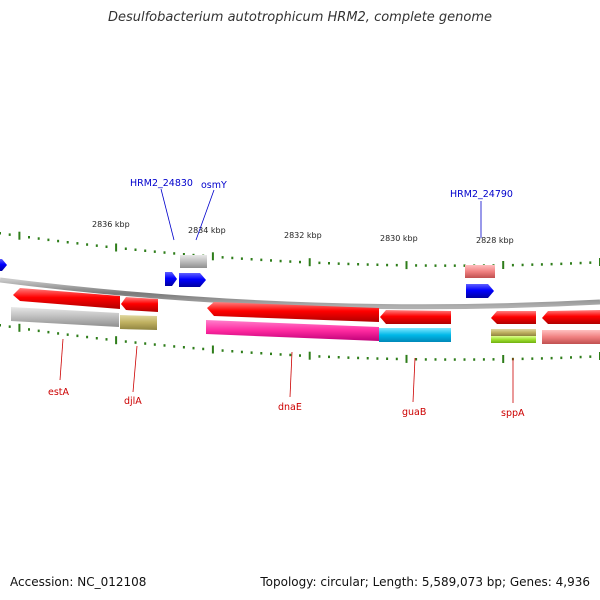 This screenshot has width=600, height=600. I want to click on gene-label-guab: guaB, so click(414, 412).